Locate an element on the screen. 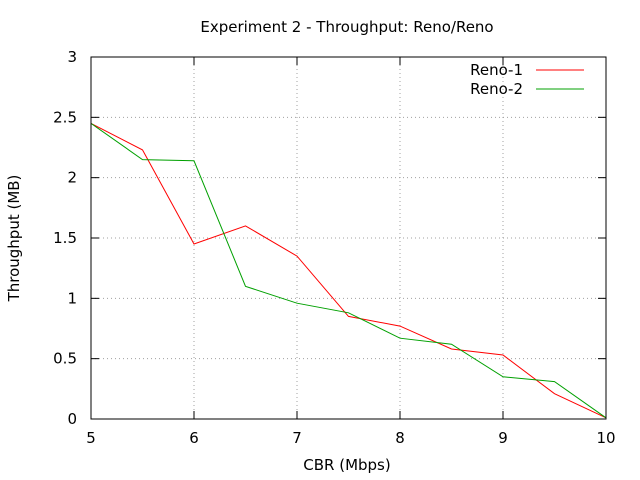 The height and width of the screenshot is (480, 640). y-tick-label: 2.5 is located at coordinates (65, 117).